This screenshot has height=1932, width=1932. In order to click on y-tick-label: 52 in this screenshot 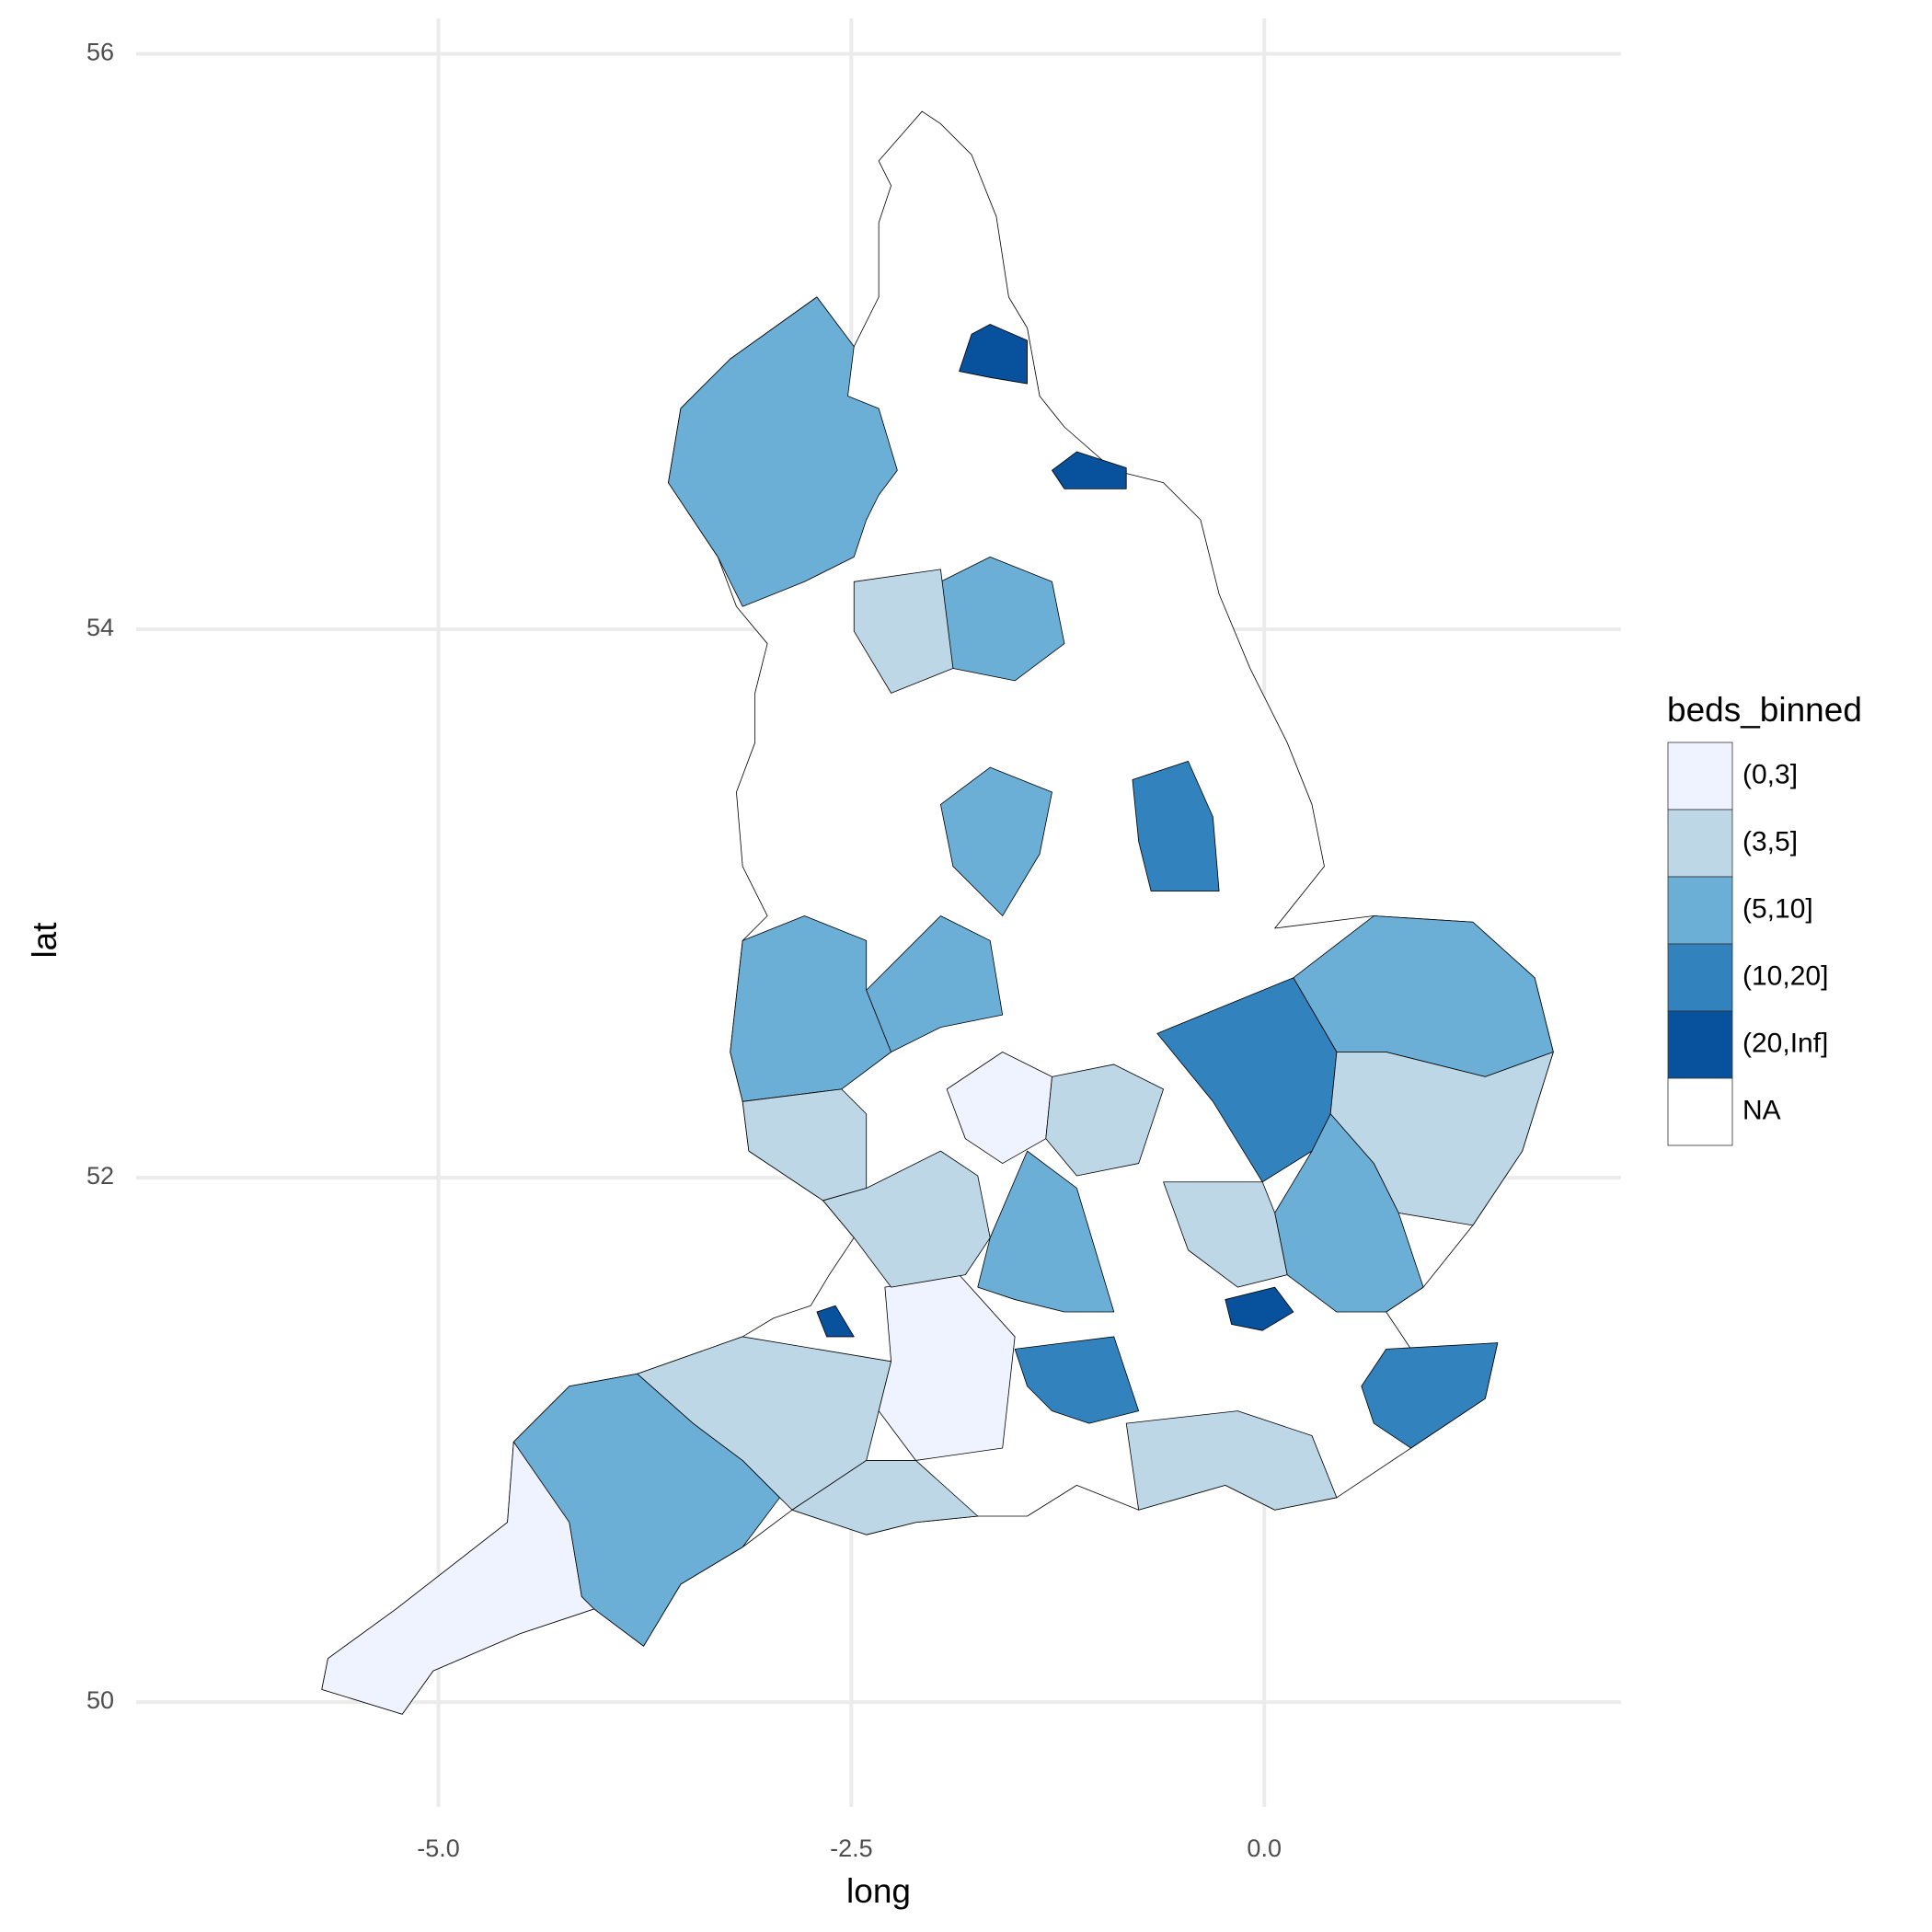, I will do `click(100, 1176)`.